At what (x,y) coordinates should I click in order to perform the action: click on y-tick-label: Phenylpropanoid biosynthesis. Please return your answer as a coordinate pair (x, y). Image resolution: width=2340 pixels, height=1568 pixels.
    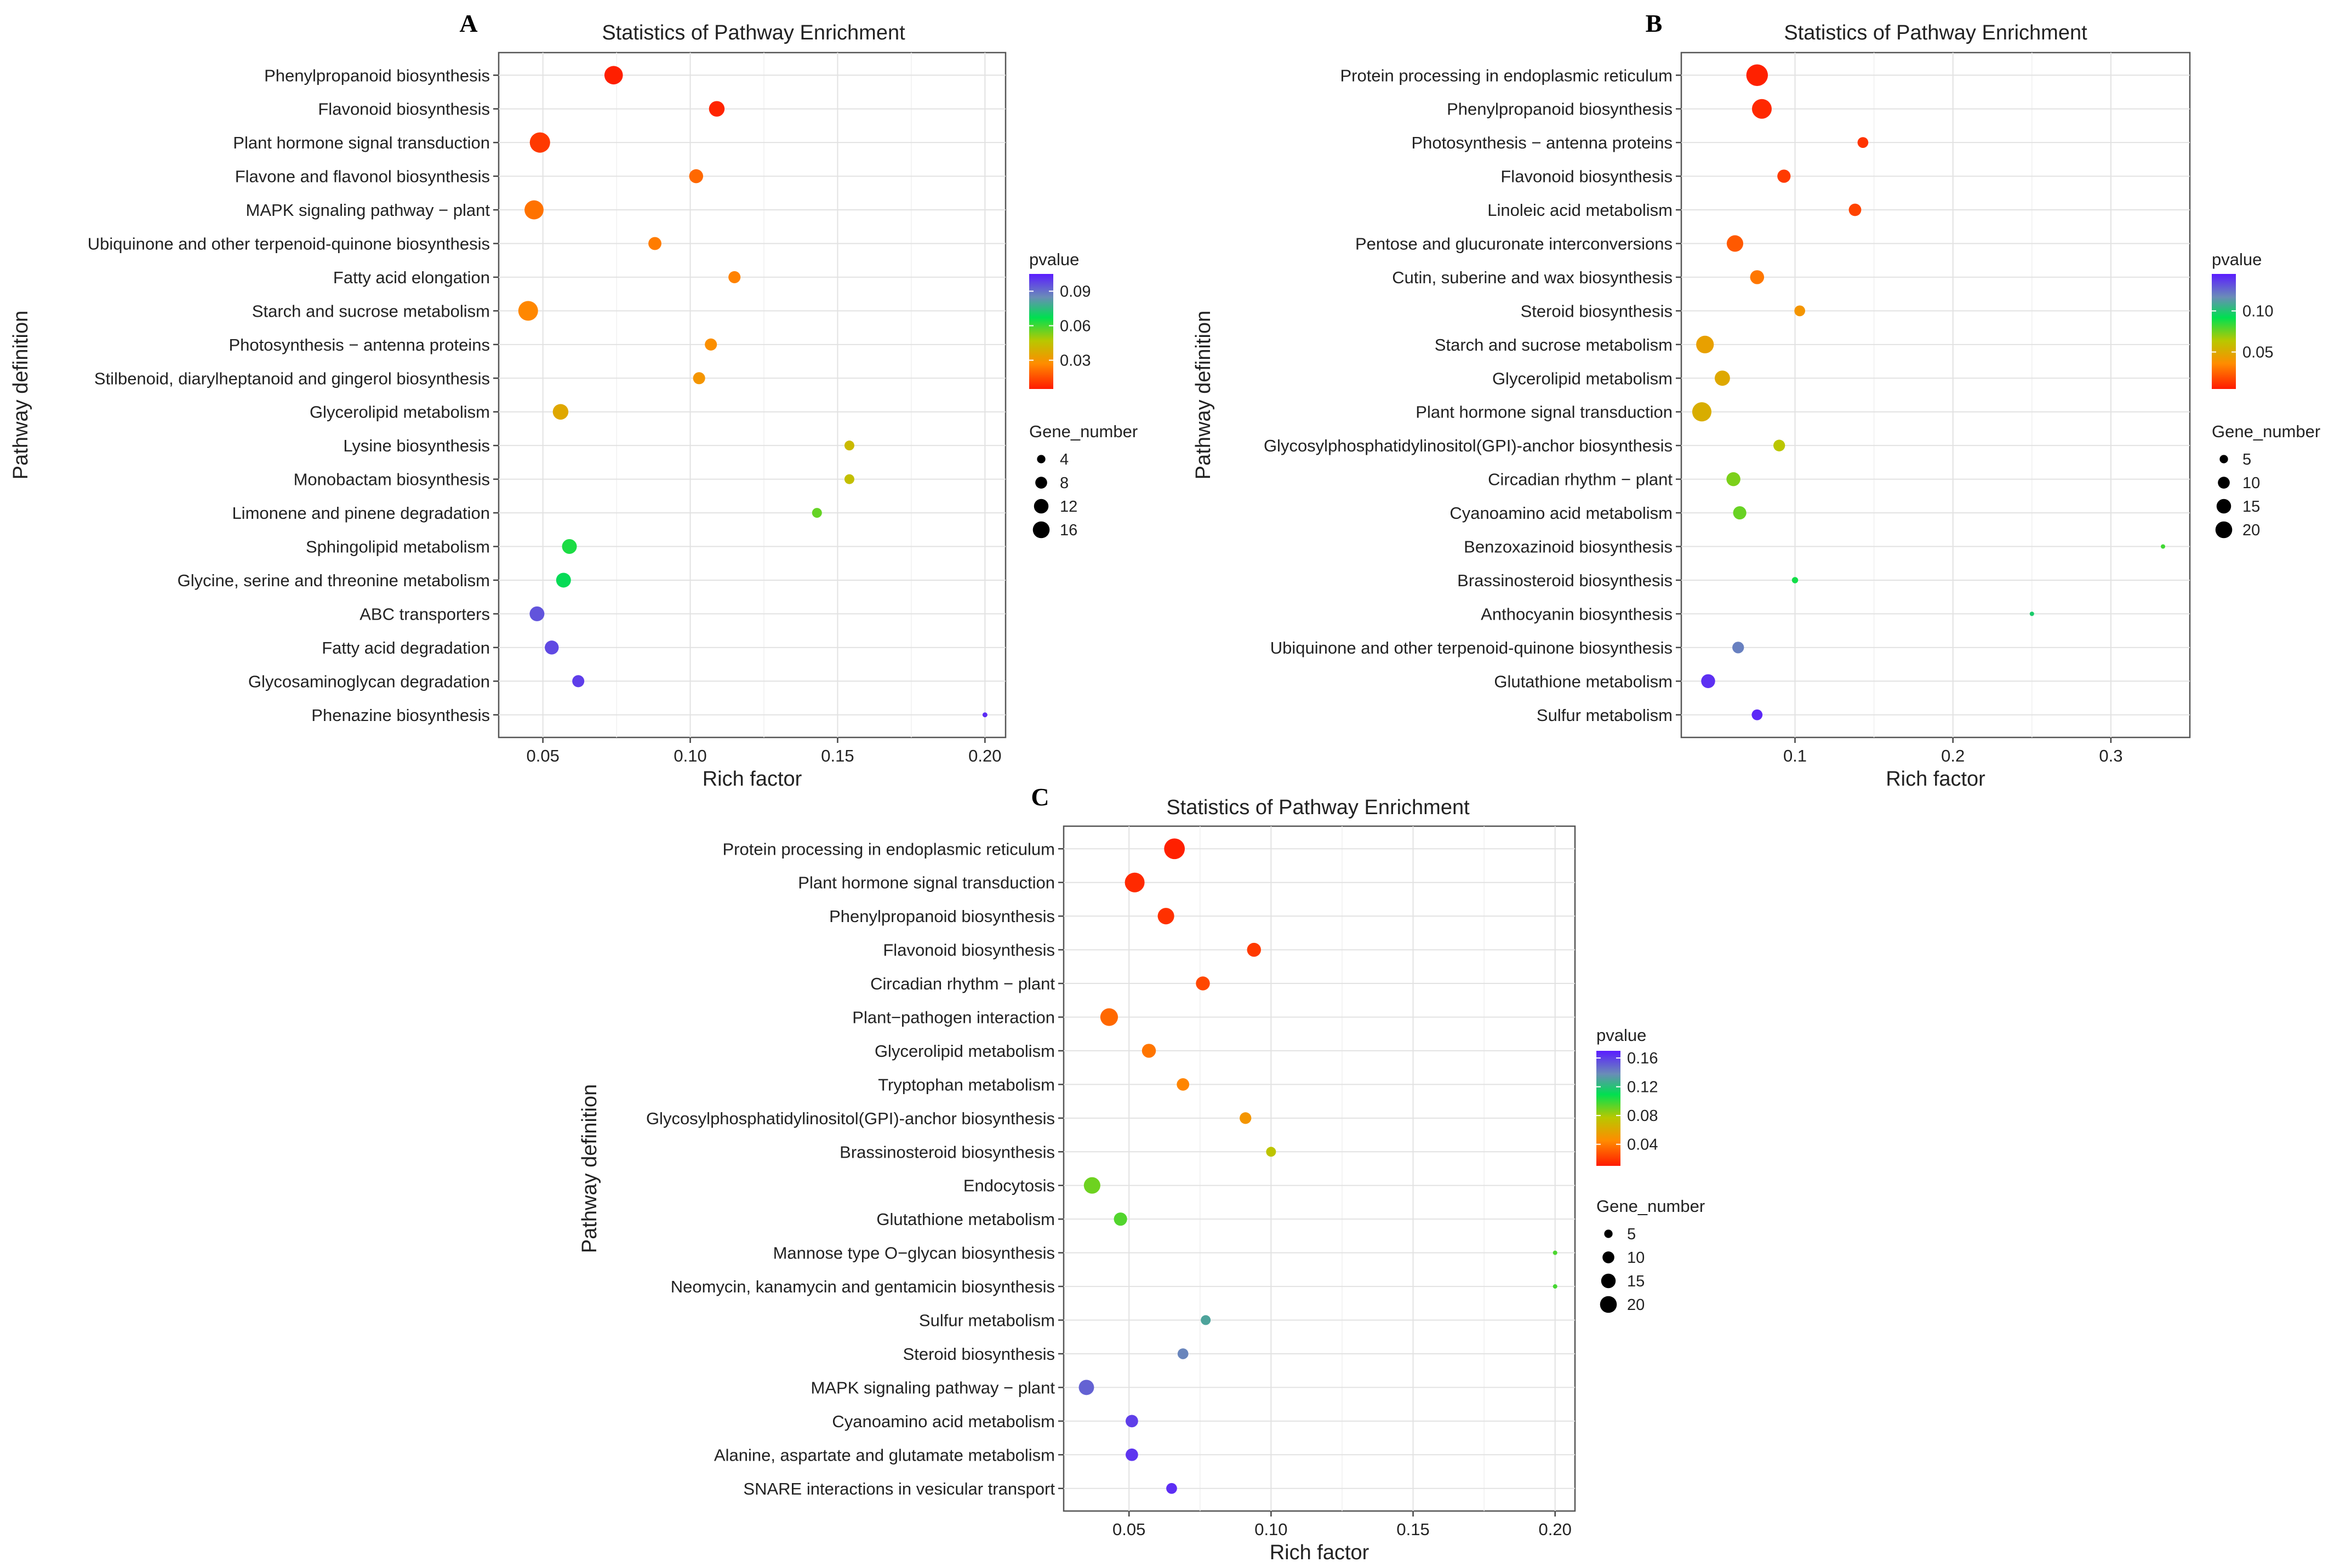
    Looking at the image, I should click on (1560, 110).